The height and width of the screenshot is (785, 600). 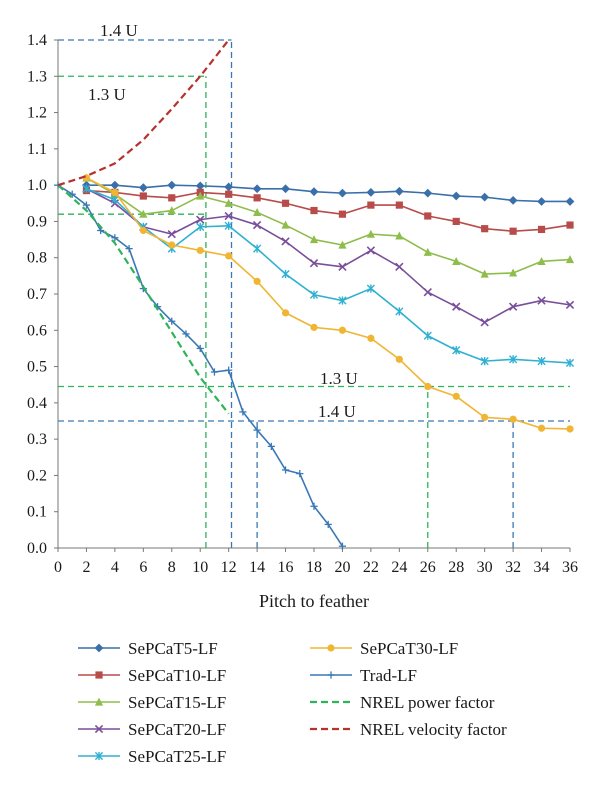 I want to click on x-tick-label: 0, so click(x=58, y=567).